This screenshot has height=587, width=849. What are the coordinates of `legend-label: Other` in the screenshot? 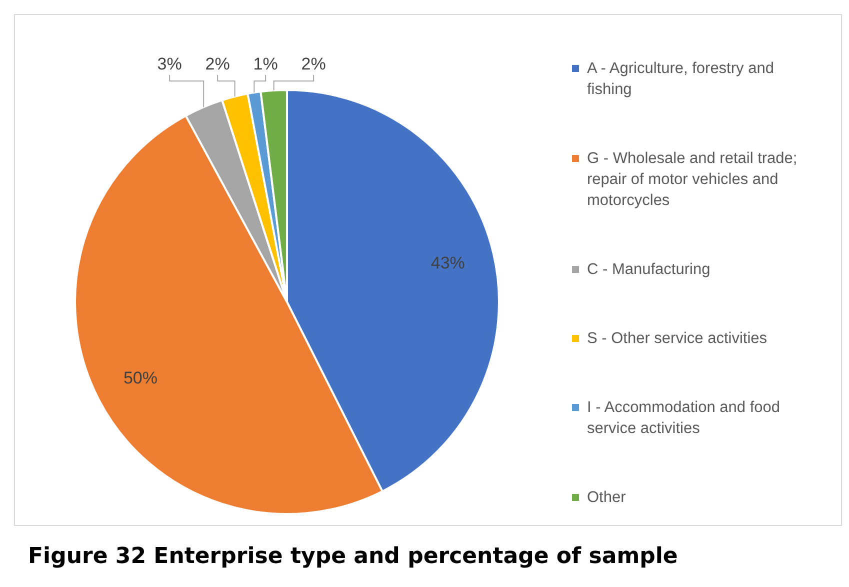 It's located at (606, 498).